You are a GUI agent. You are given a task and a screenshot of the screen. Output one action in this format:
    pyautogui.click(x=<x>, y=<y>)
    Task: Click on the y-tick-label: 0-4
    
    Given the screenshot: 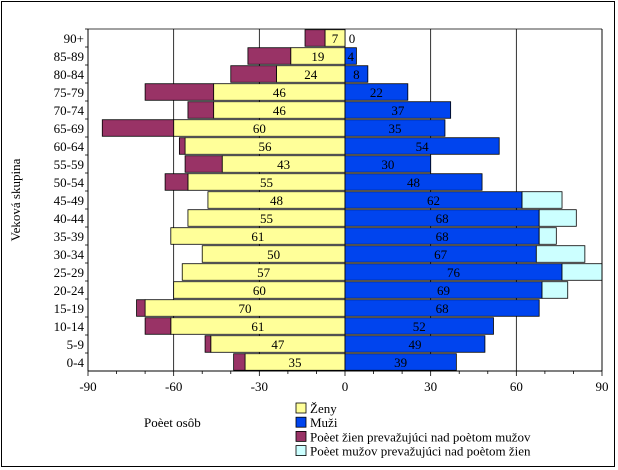 What is the action you would take?
    pyautogui.click(x=76, y=362)
    